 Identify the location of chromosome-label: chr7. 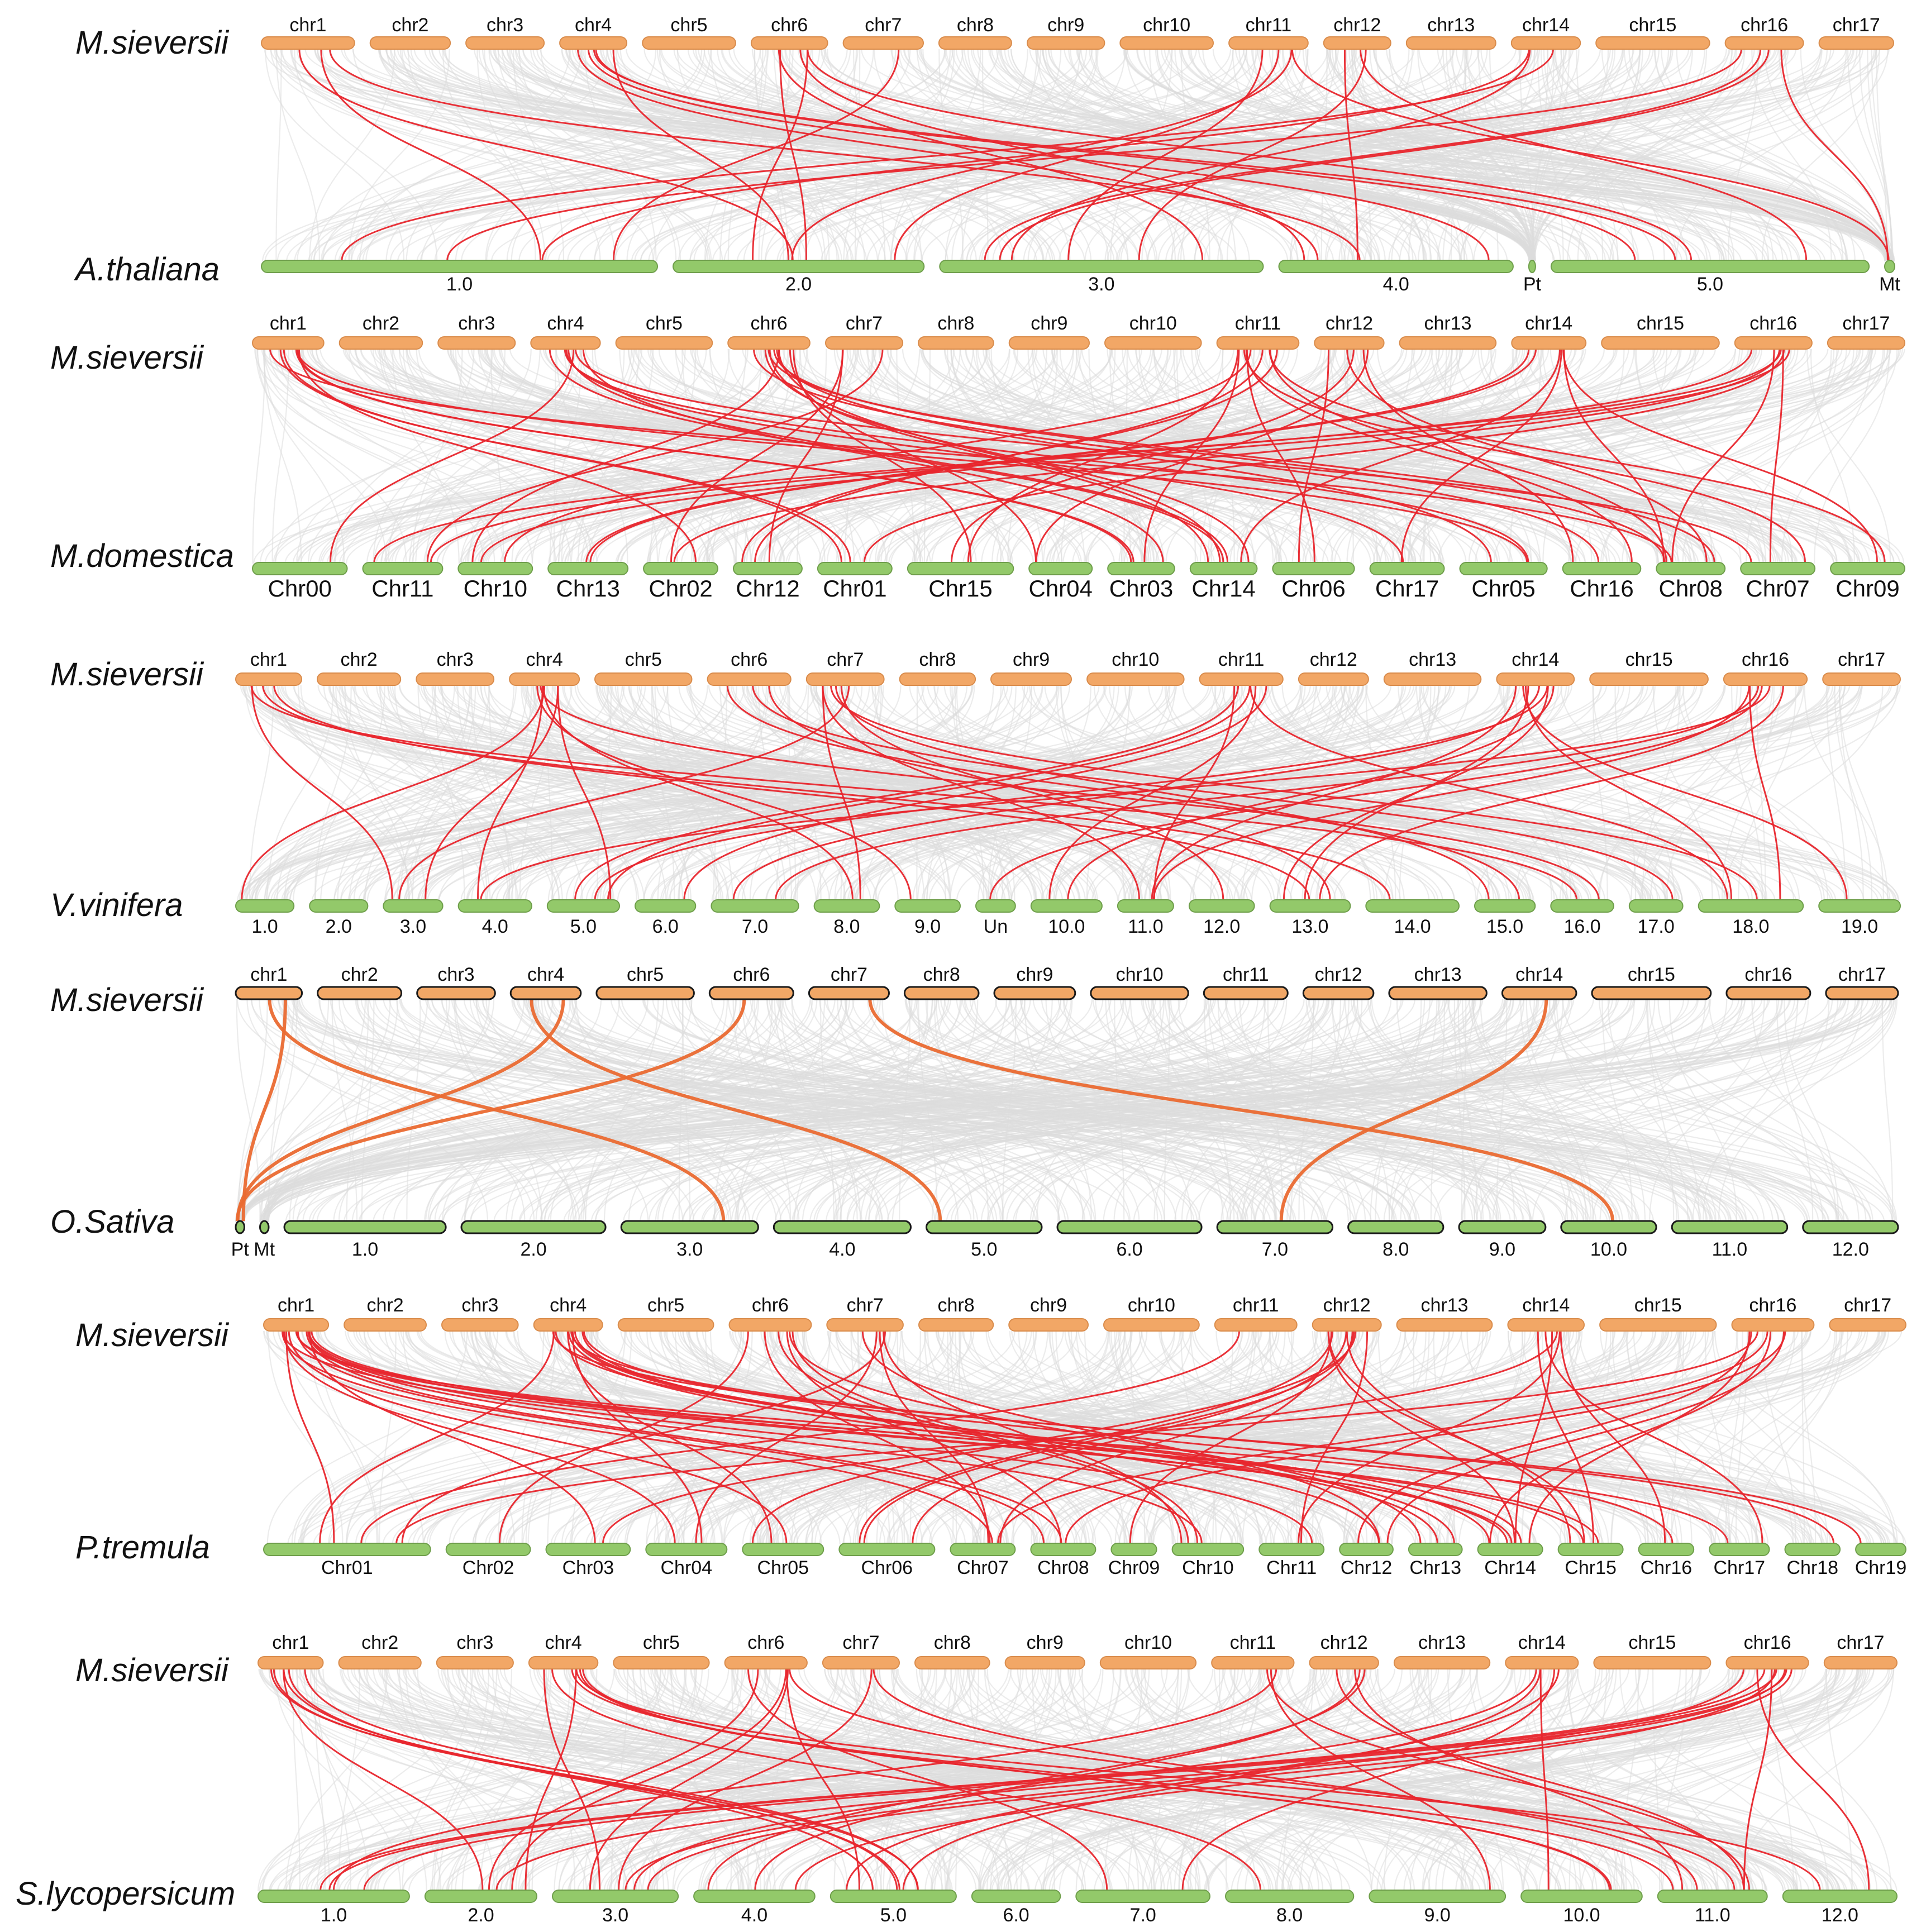
(860, 1643).